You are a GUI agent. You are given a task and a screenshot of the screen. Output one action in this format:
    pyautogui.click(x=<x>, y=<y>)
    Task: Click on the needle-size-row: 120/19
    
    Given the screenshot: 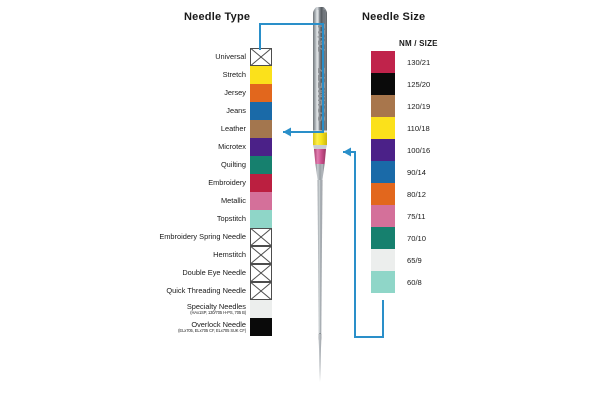 What is the action you would take?
    pyautogui.click(x=400, y=106)
    